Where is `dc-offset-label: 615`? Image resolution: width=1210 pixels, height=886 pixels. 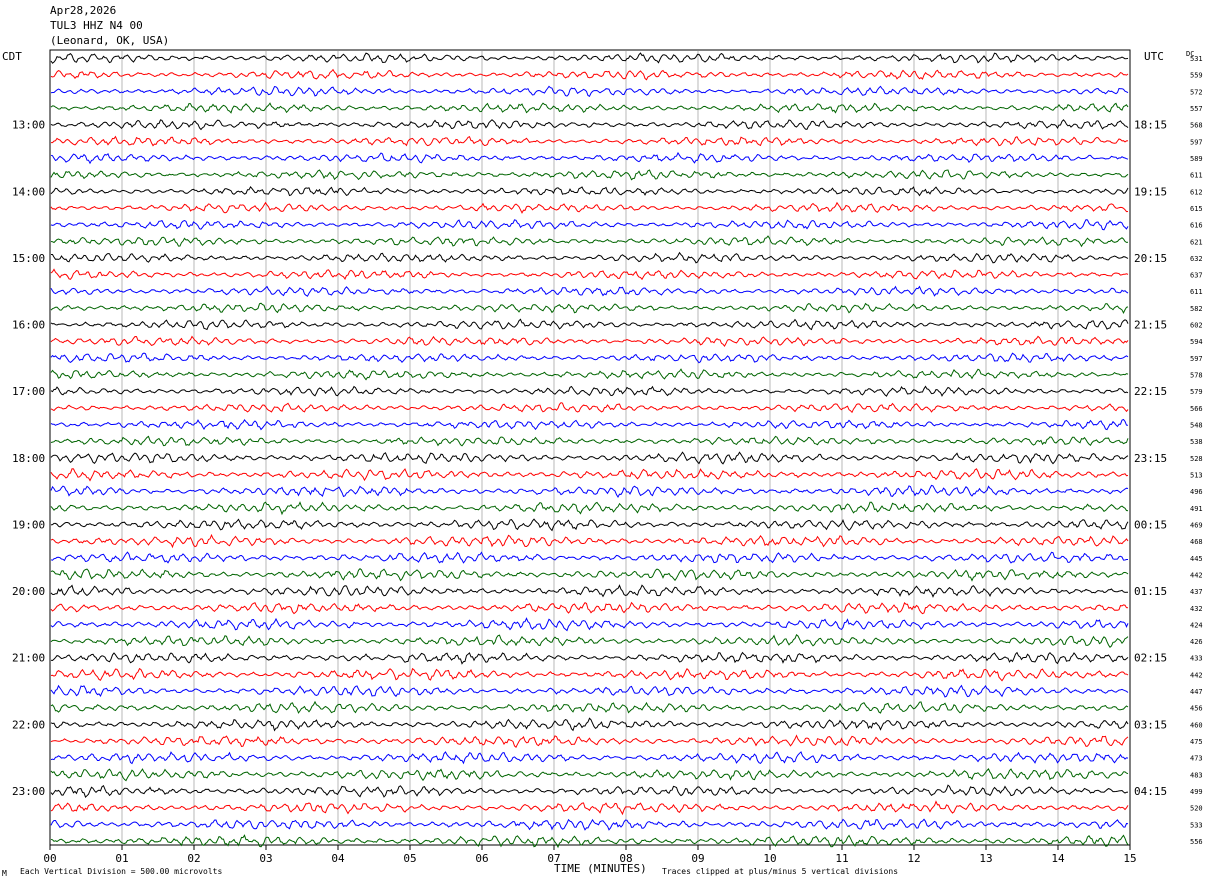 dc-offset-label: 615 is located at coordinates (1196, 209).